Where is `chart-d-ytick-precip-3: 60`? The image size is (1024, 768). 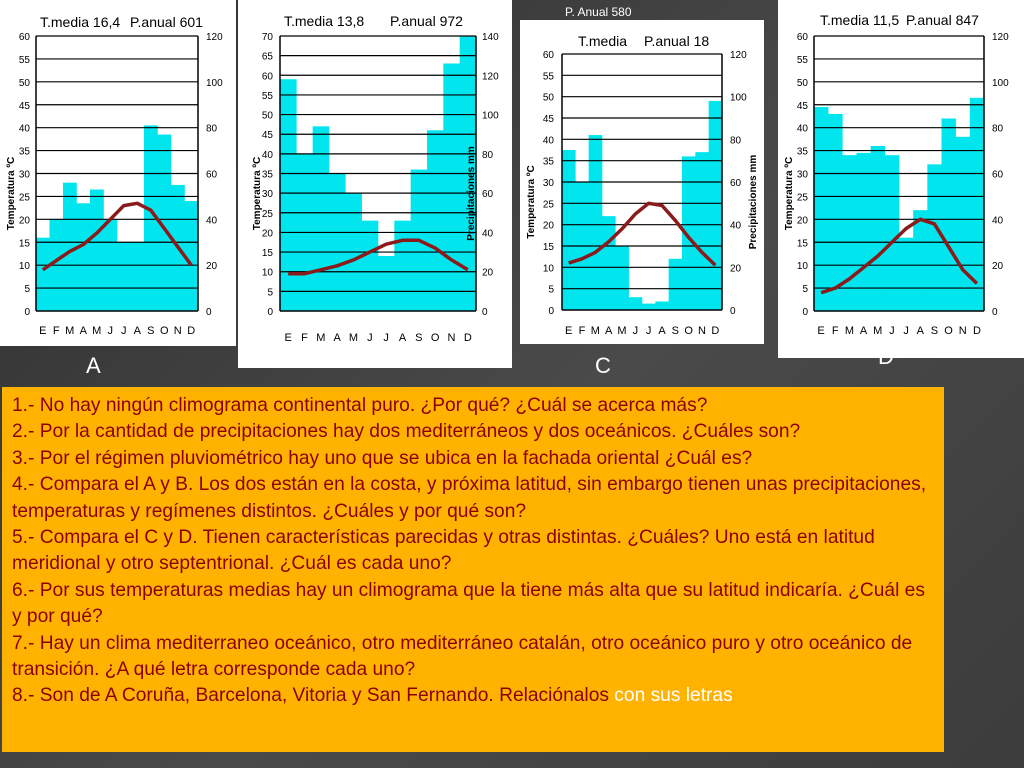 chart-d-ytick-precip-3: 60 is located at coordinates (998, 175).